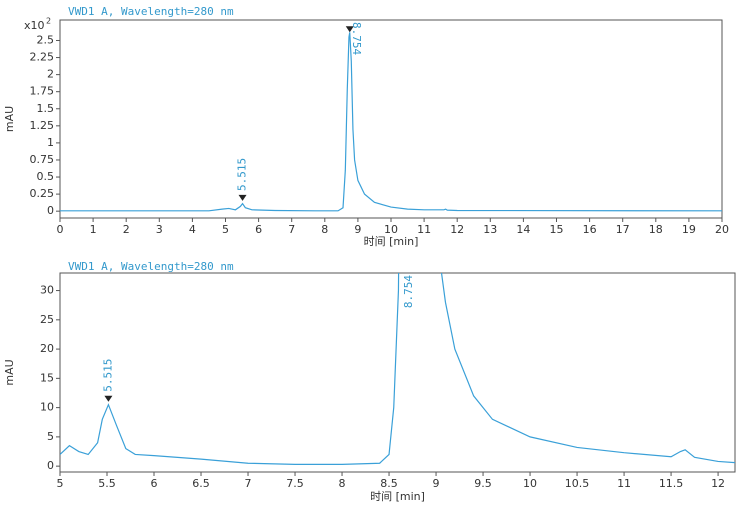 This screenshot has width=750, height=508. What do you see at coordinates (60, 229) in the screenshot?
I see `x-tick-label: 0` at bounding box center [60, 229].